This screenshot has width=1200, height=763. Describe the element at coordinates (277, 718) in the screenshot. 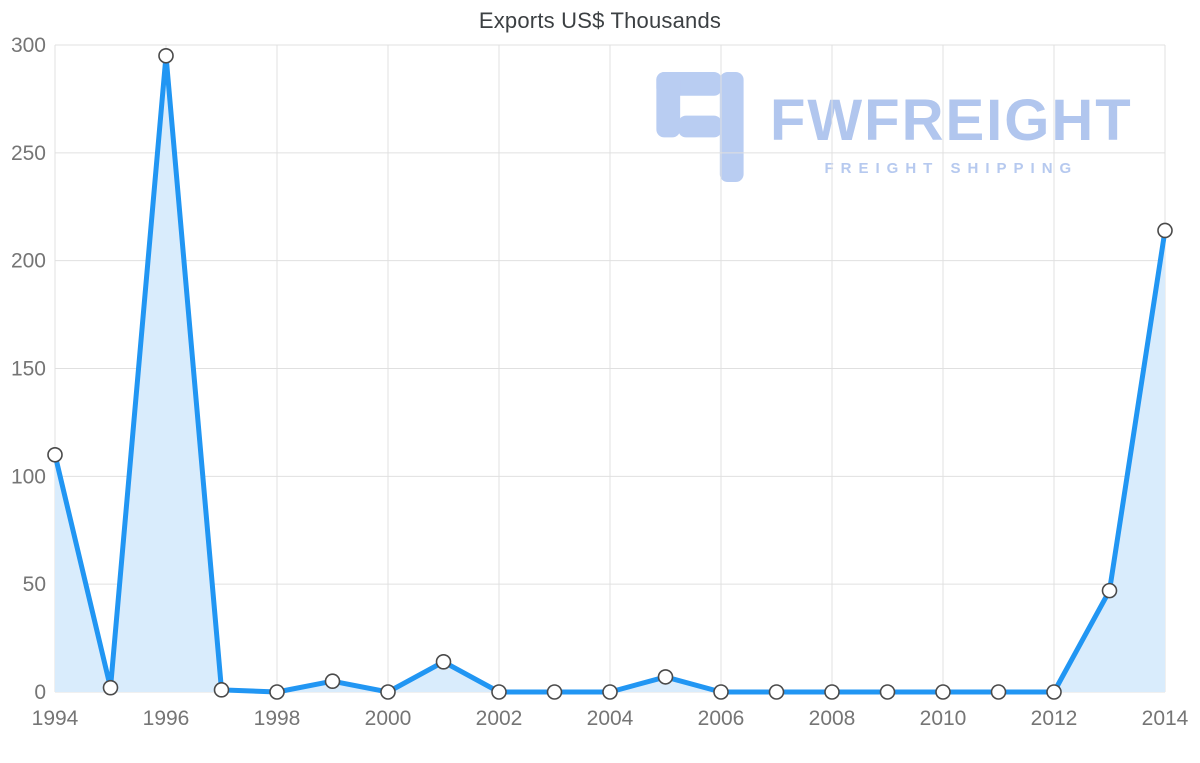

I see `x-tick-label: 1998` at that location.